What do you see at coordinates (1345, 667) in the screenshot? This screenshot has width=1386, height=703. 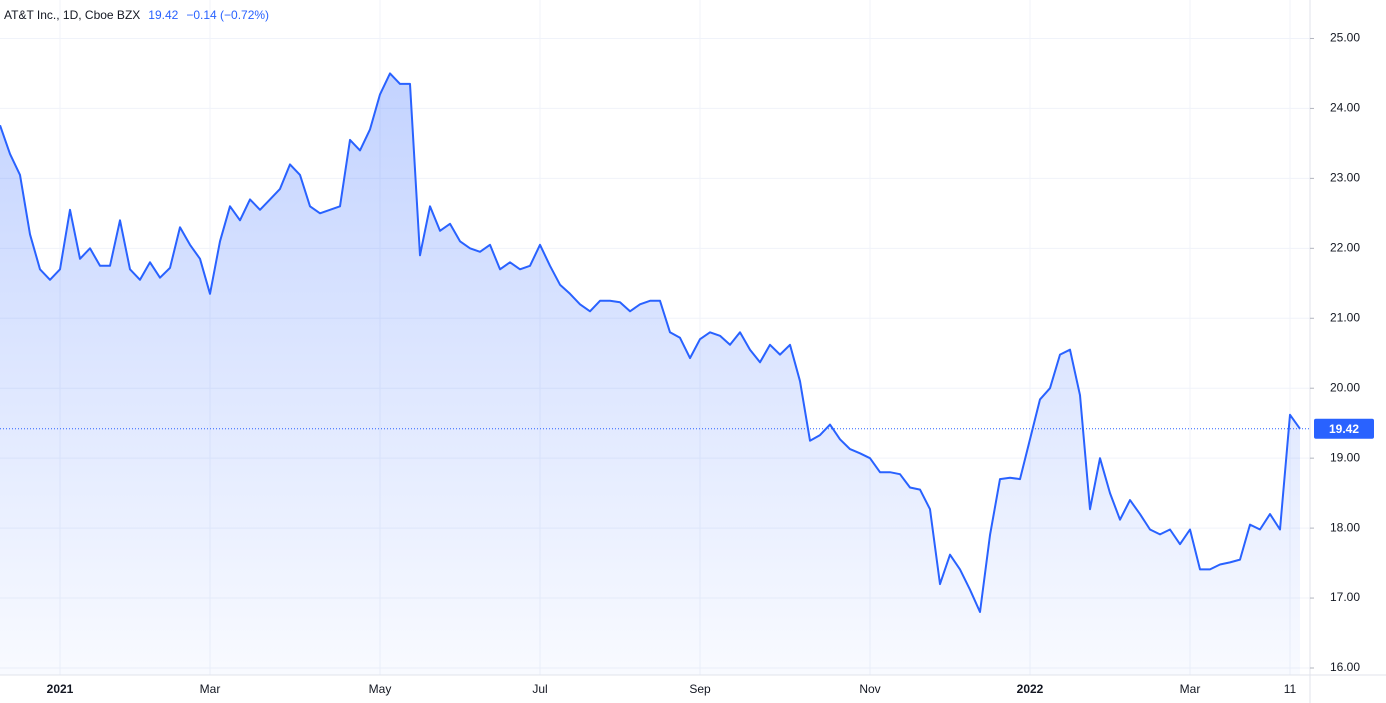 I see `y-tick-label: 16.00` at bounding box center [1345, 667].